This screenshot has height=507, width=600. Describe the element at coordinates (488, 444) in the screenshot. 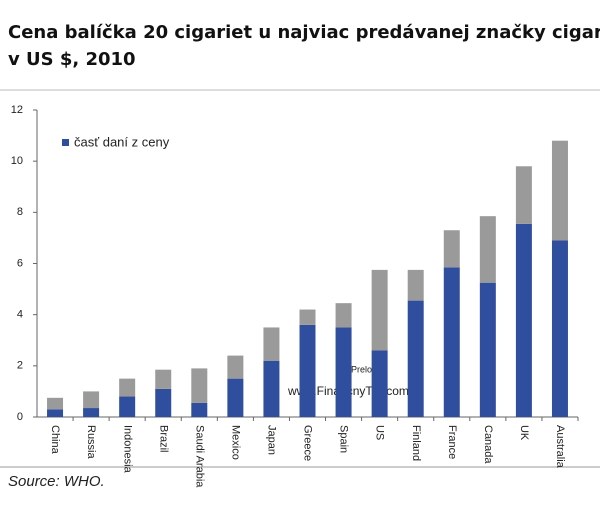

I see `x-tick-label: Canada` at that location.